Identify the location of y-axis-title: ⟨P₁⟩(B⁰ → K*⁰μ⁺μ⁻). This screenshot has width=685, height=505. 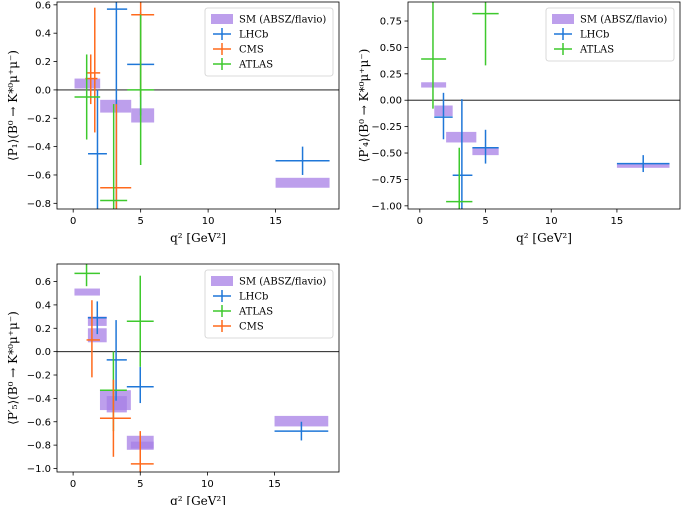
(13, 105).